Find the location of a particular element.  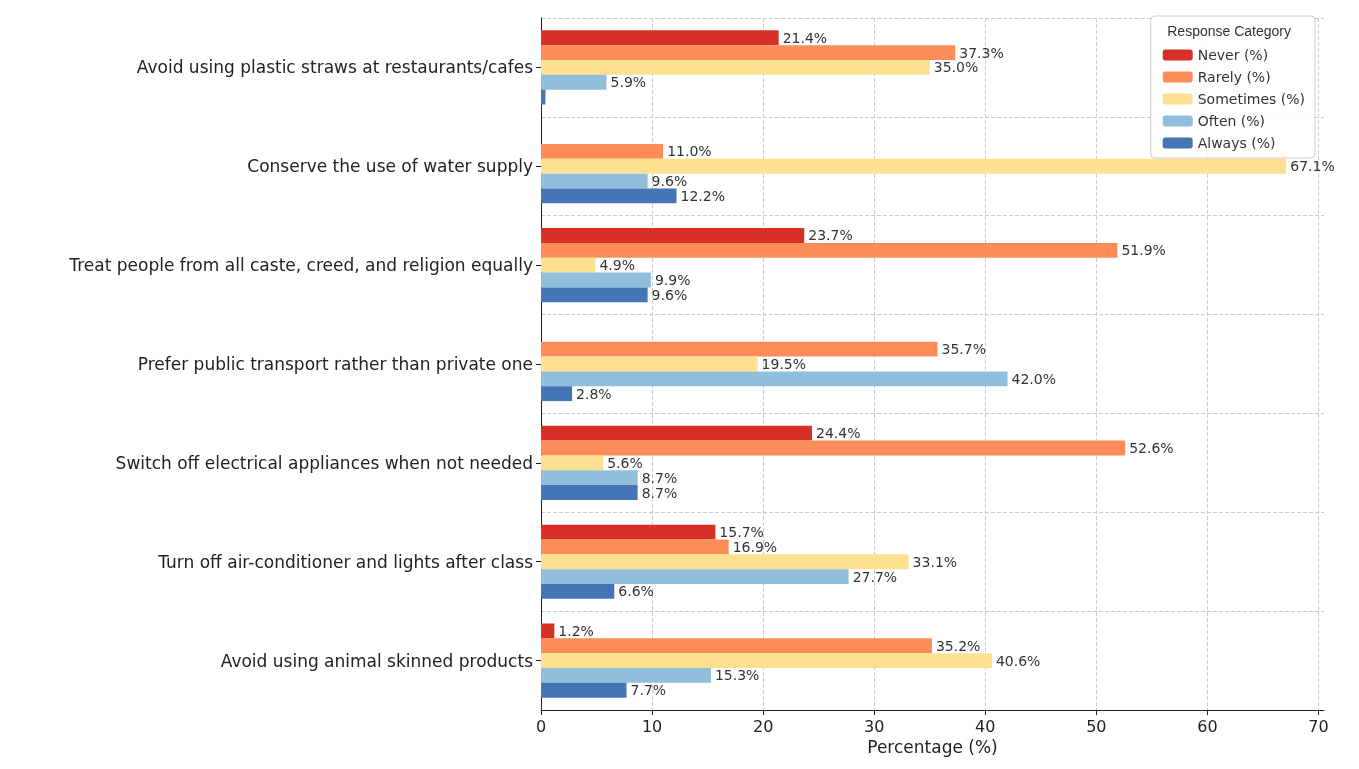

data-label: 19.5% is located at coordinates (784, 364).